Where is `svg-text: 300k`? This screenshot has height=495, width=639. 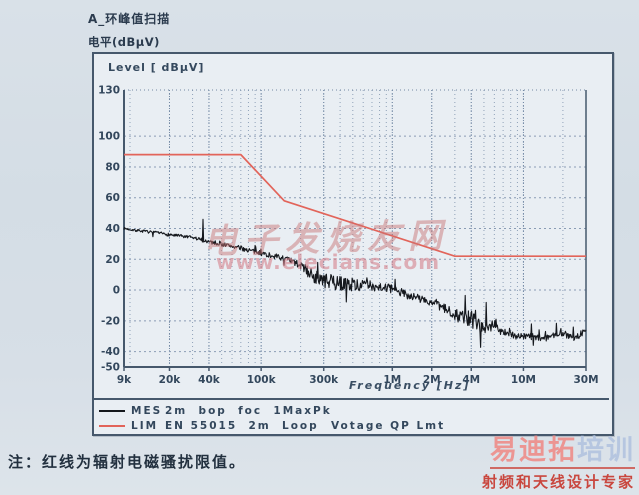 svg-text: 300k is located at coordinates (324, 380).